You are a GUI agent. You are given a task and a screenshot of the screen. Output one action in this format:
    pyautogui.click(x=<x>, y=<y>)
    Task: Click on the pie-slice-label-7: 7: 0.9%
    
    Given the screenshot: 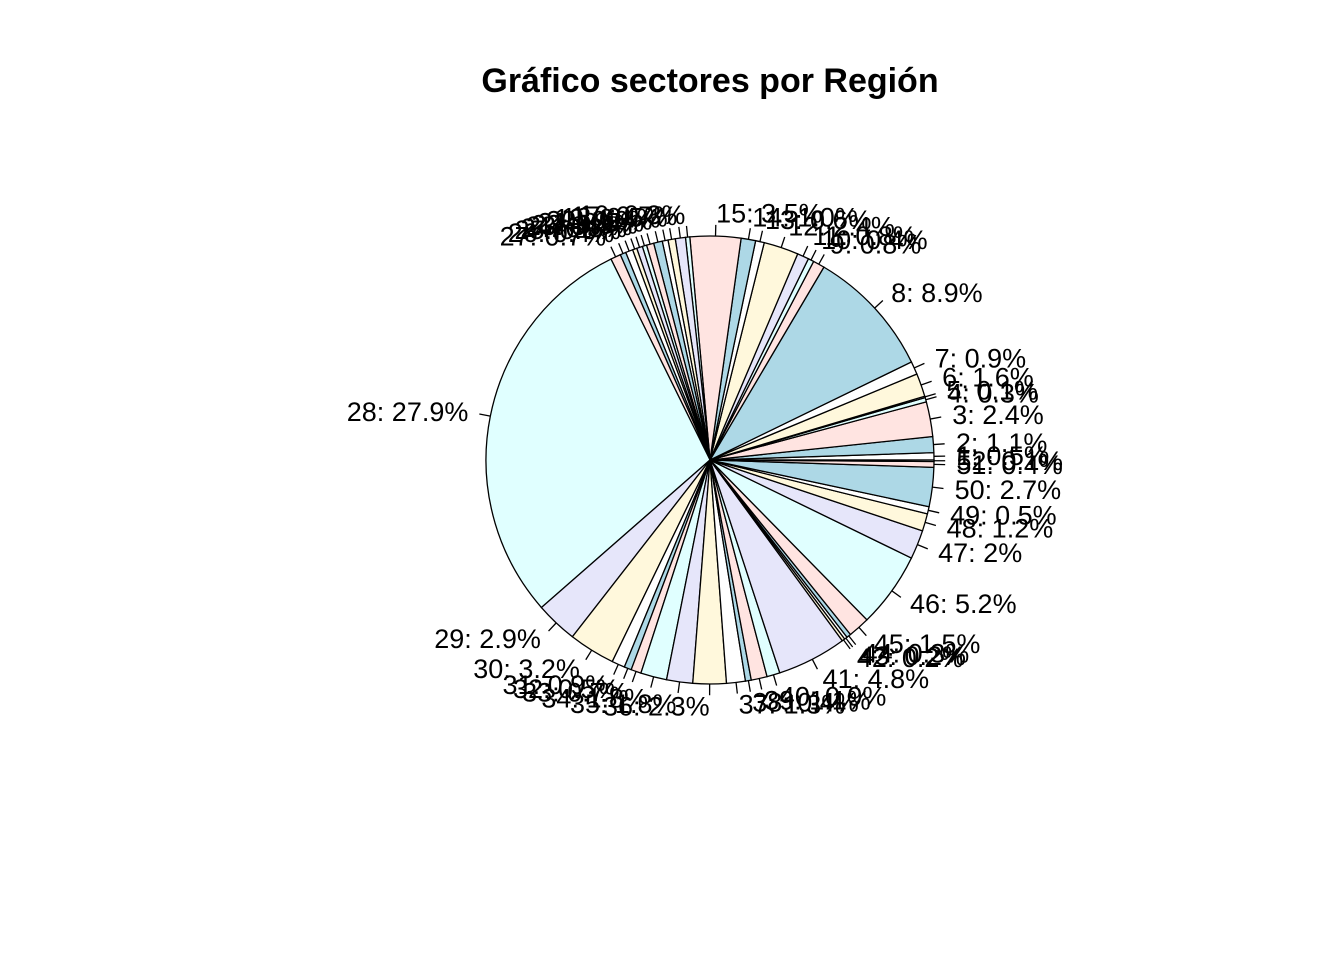 What is the action you would take?
    pyautogui.click(x=981, y=359)
    